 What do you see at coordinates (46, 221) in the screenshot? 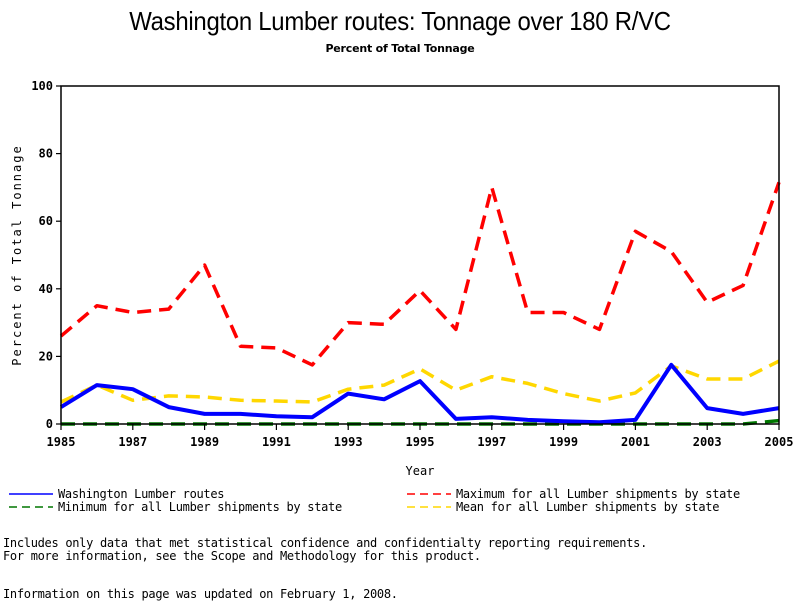
I see `y-tick-label: 60` at bounding box center [46, 221].